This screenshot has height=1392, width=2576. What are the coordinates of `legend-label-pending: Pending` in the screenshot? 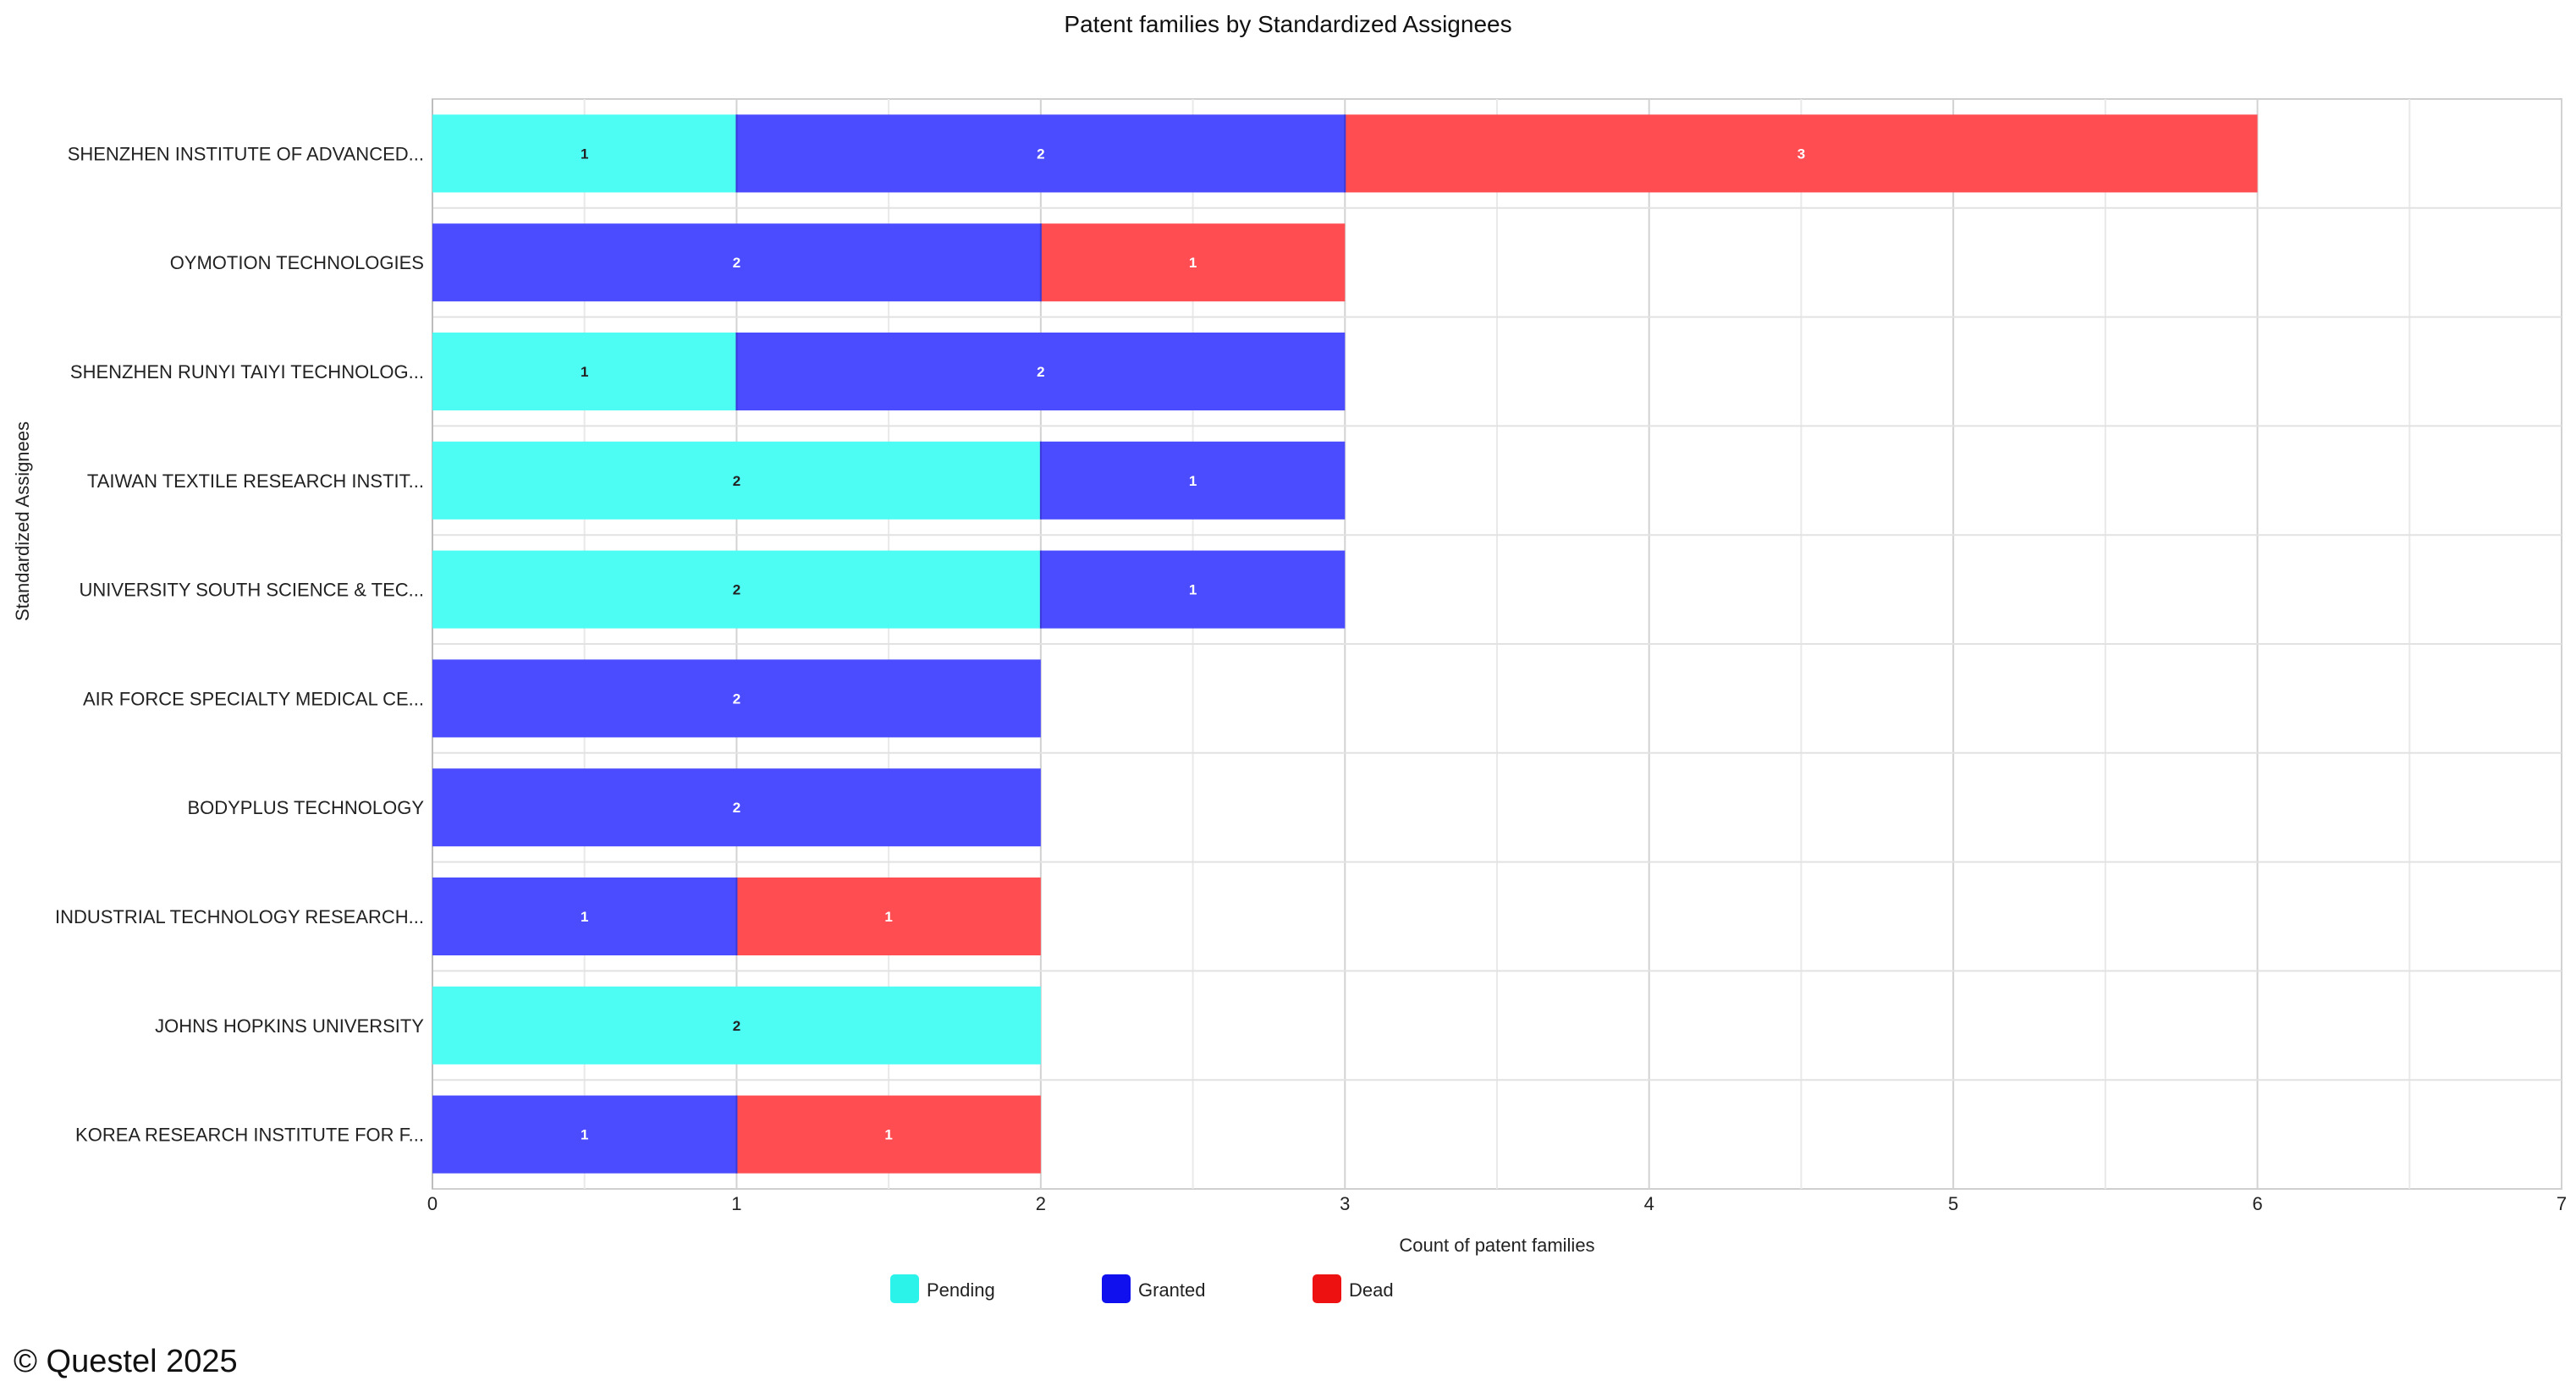 It's located at (961, 1290).